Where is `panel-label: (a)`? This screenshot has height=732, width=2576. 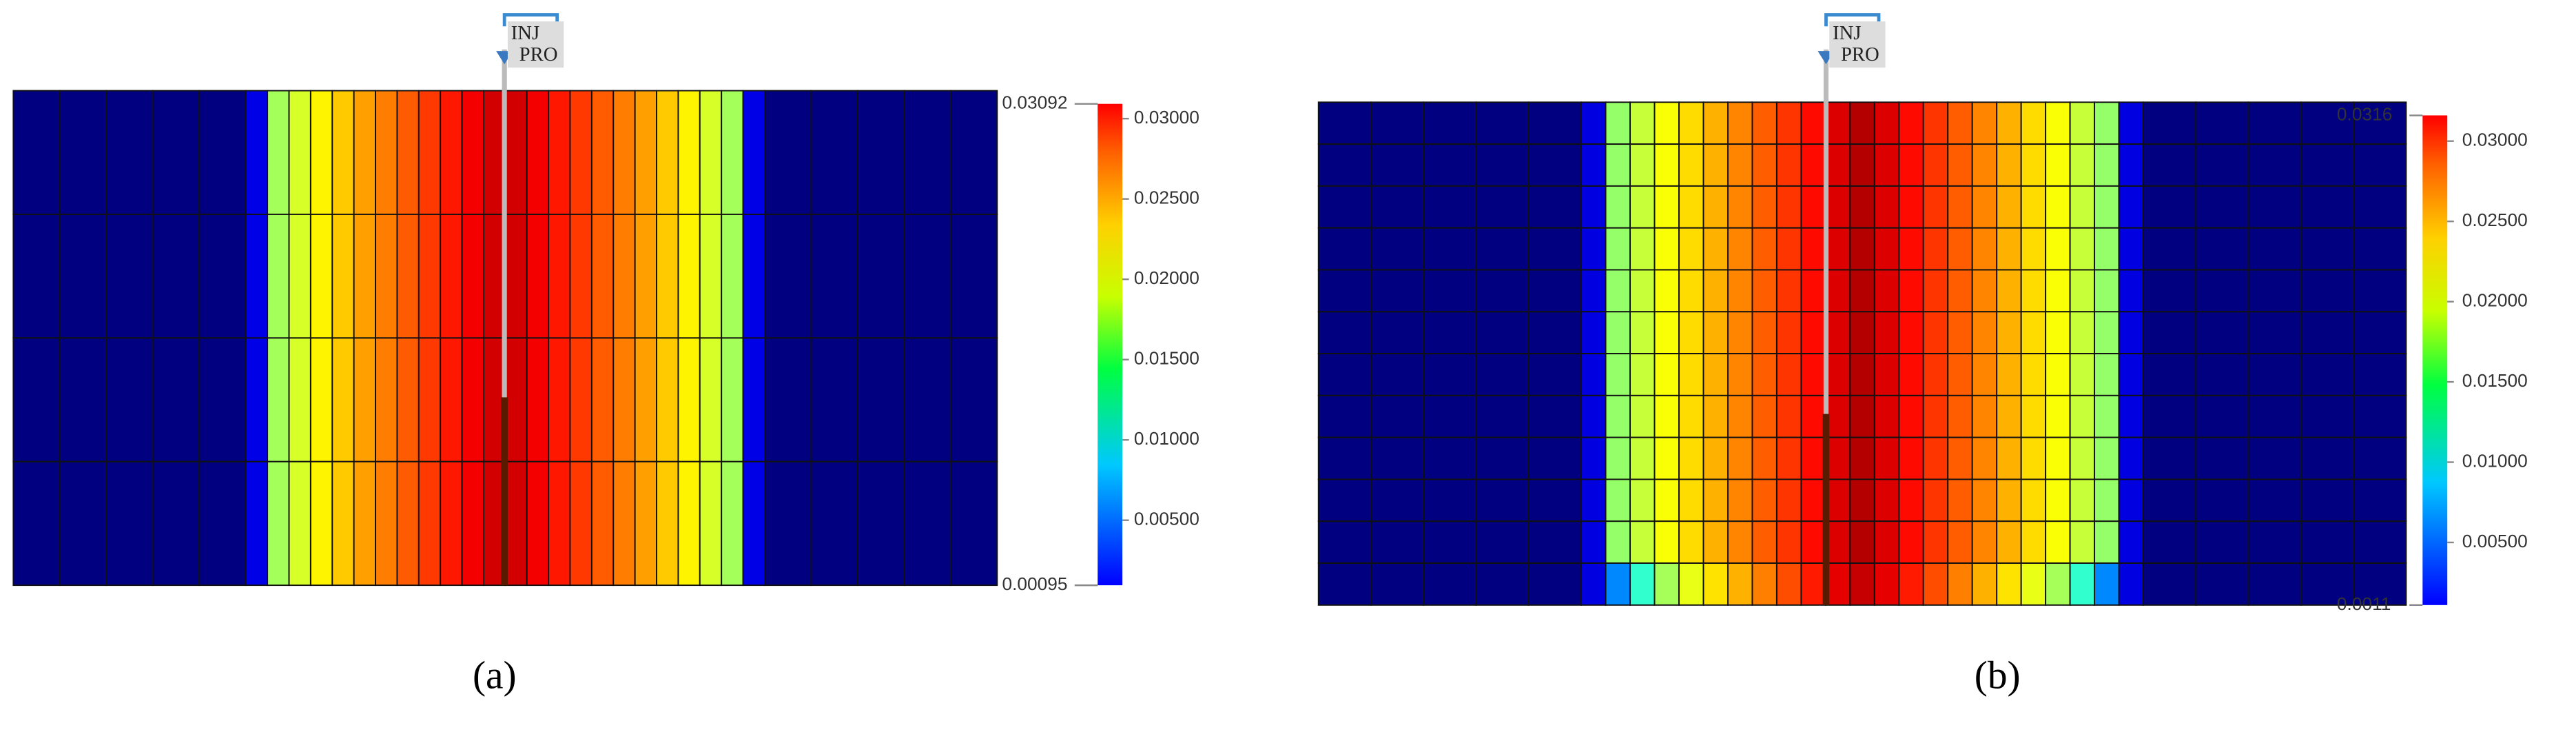
panel-label: (a) is located at coordinates (495, 676).